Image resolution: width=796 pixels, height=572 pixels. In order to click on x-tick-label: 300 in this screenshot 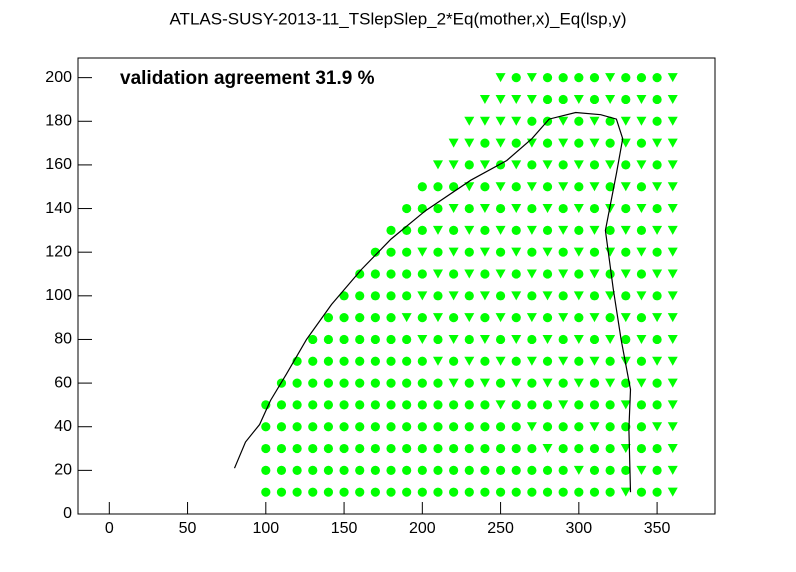, I will do `click(578, 528)`.